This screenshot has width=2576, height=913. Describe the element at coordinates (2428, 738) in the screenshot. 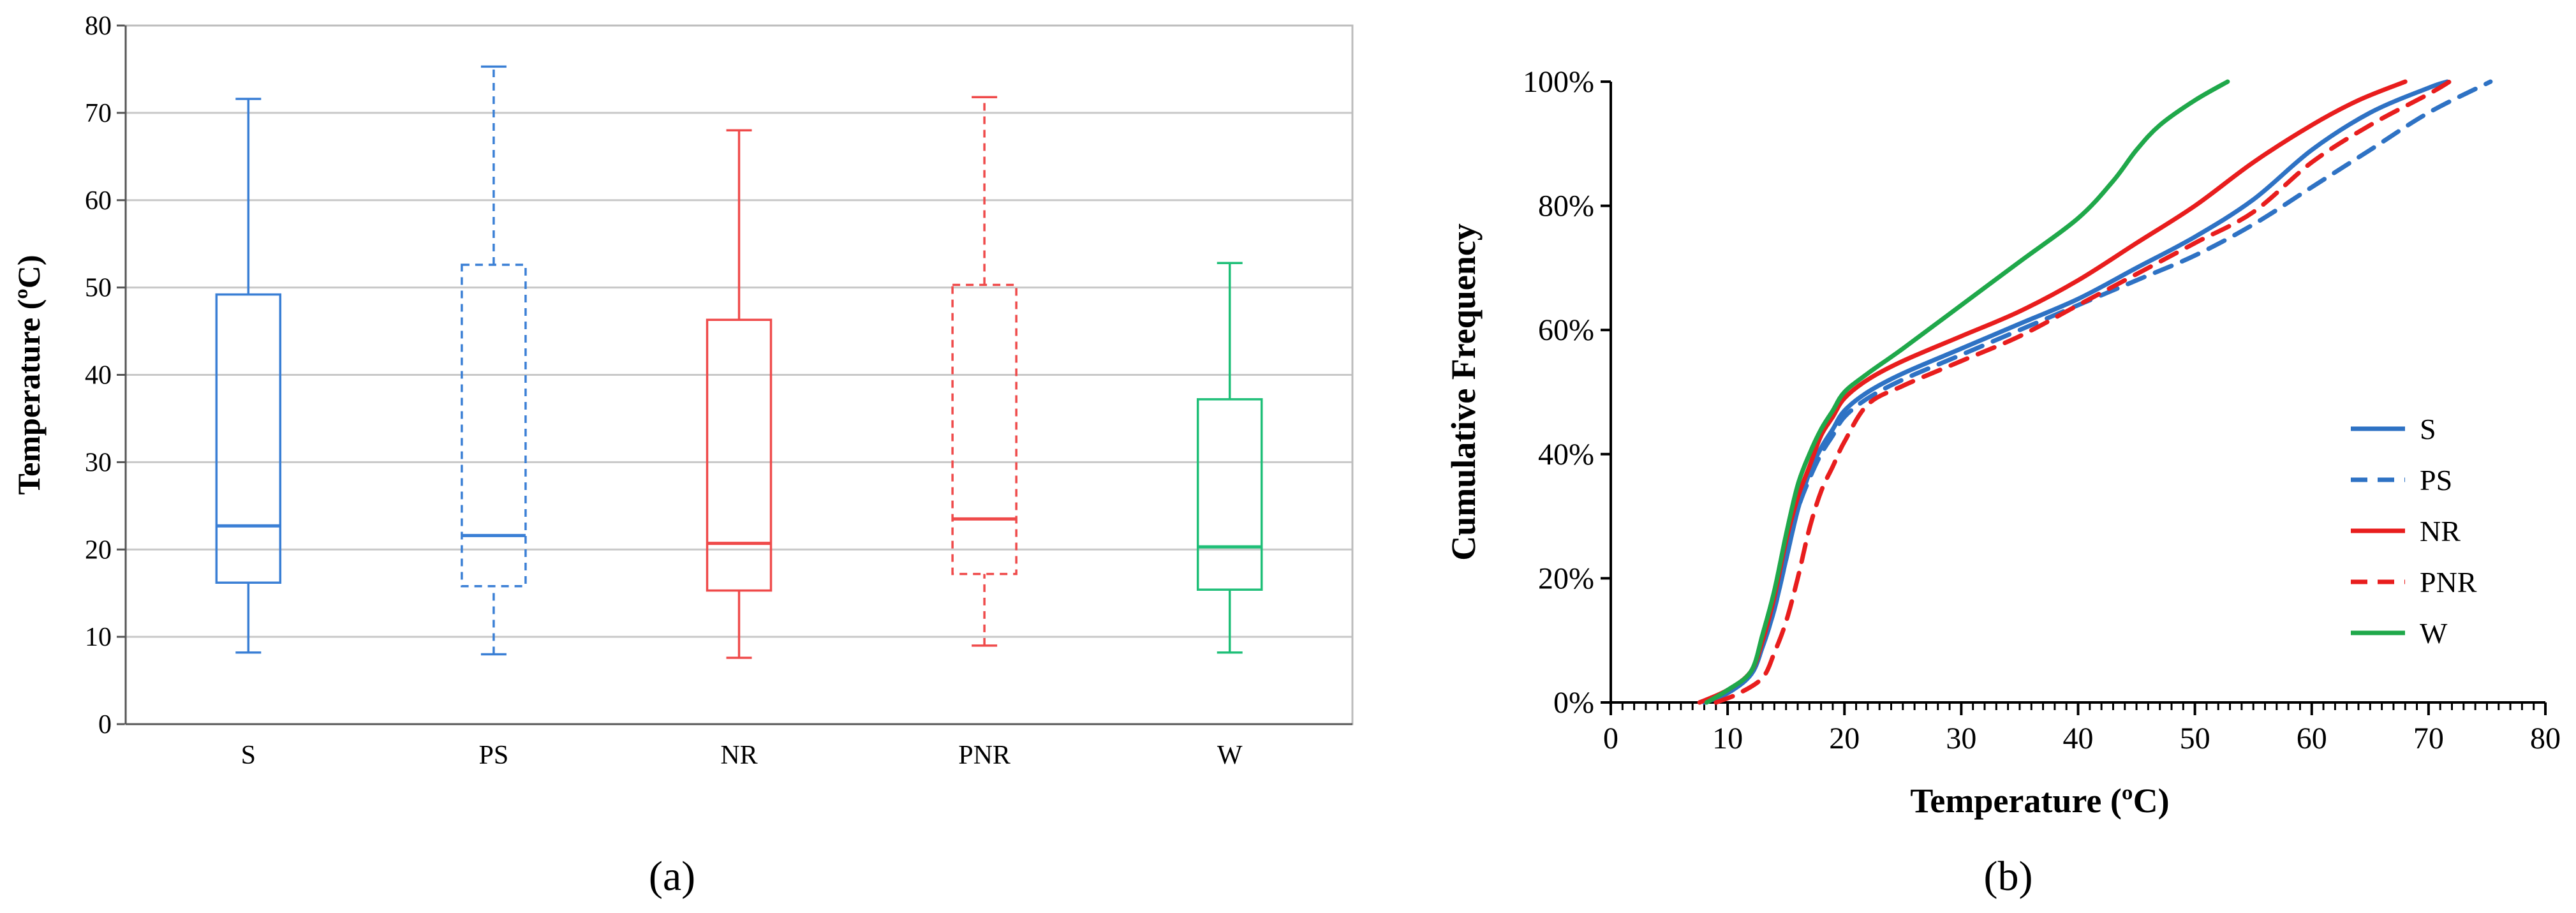

I see `x-tick-label: 70` at that location.